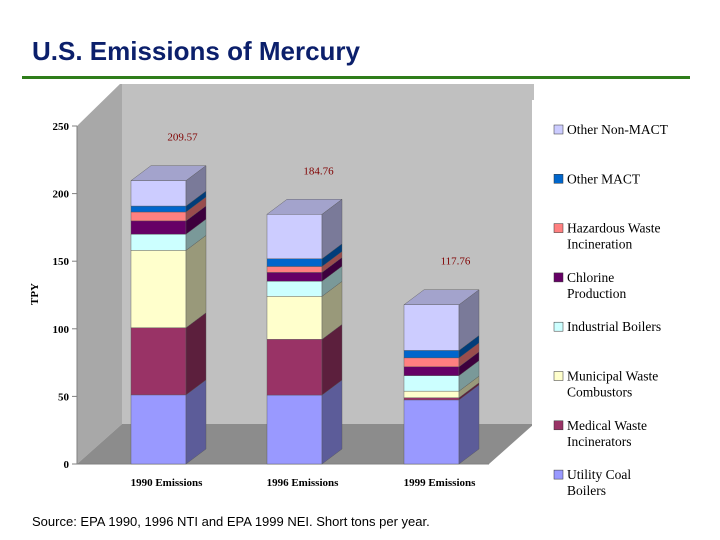 This screenshot has width=720, height=540. I want to click on legend-item: Hazardous Waste Incineration, so click(607, 236).